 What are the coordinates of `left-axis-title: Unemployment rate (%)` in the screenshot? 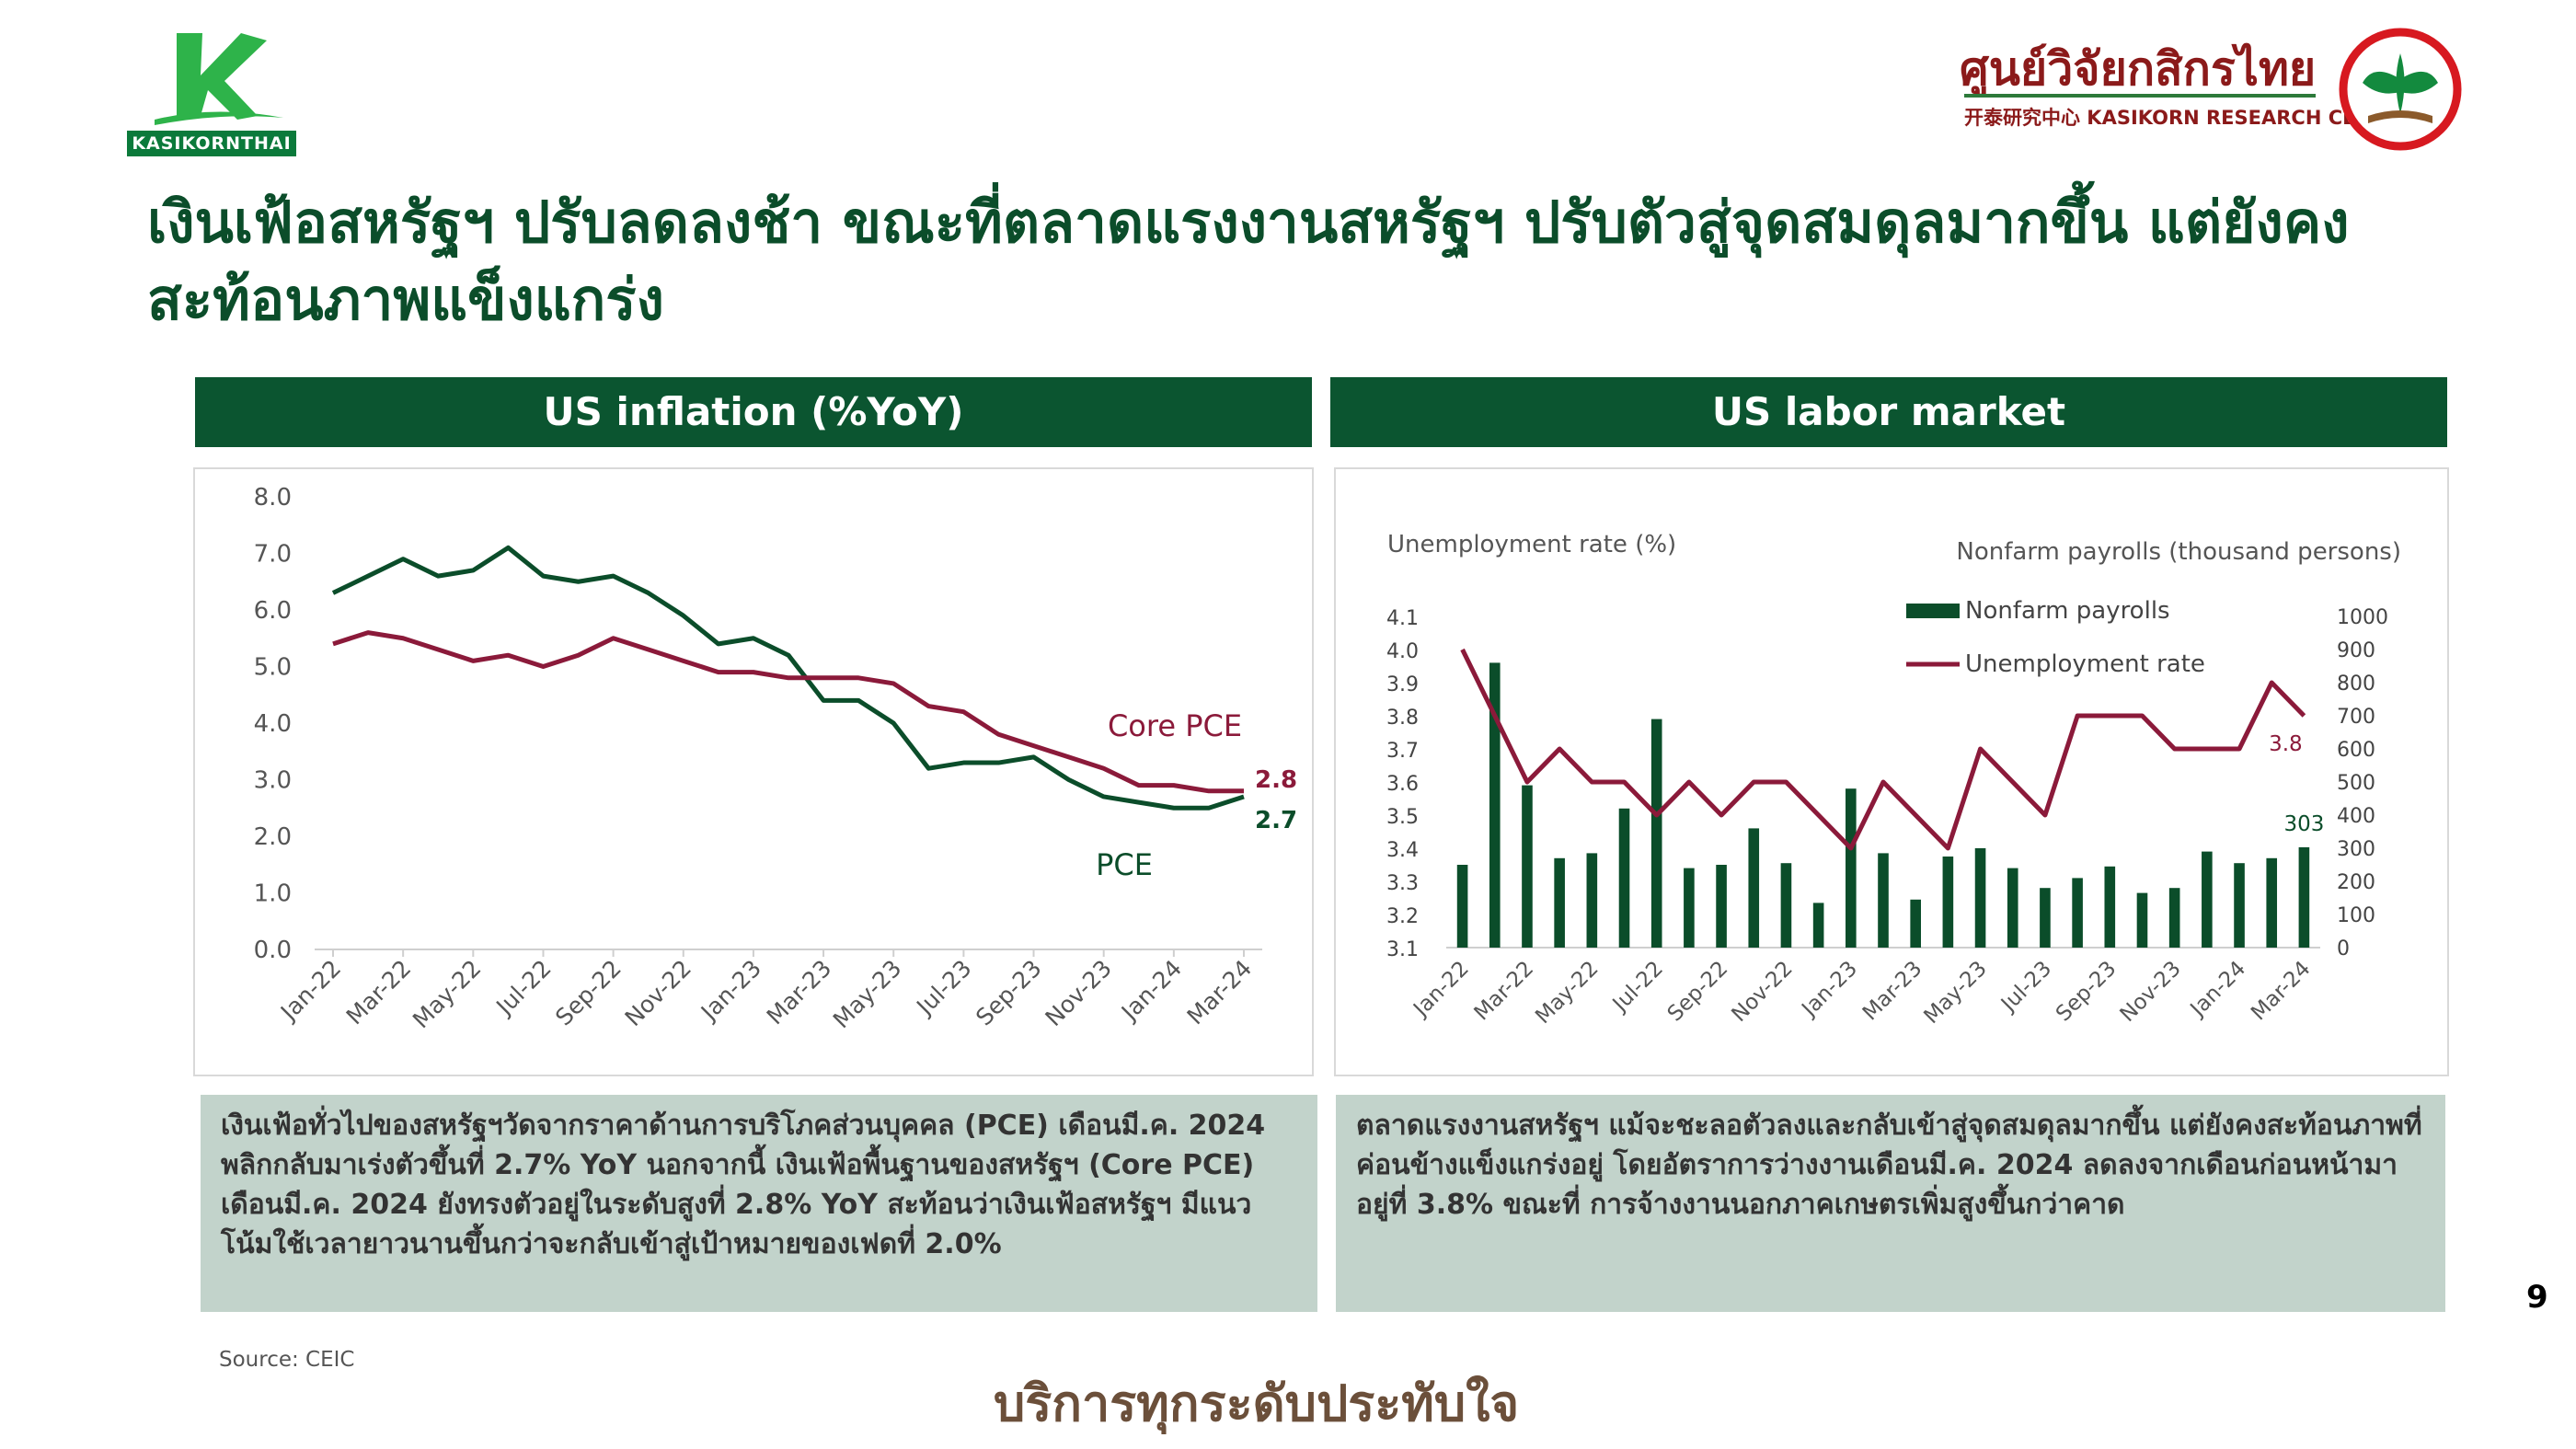 It's located at (1531, 544).